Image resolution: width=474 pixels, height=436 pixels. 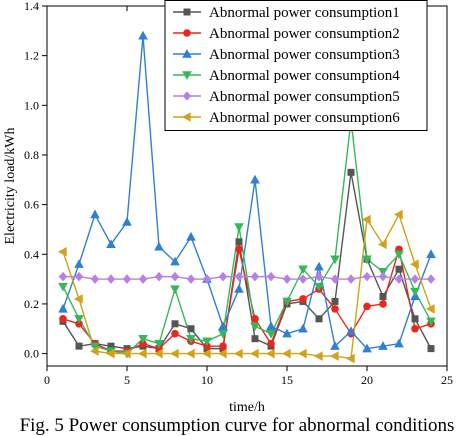 What do you see at coordinates (304, 13) in the screenshot?
I see `legend-label-1: Abnormal power consumption1` at bounding box center [304, 13].